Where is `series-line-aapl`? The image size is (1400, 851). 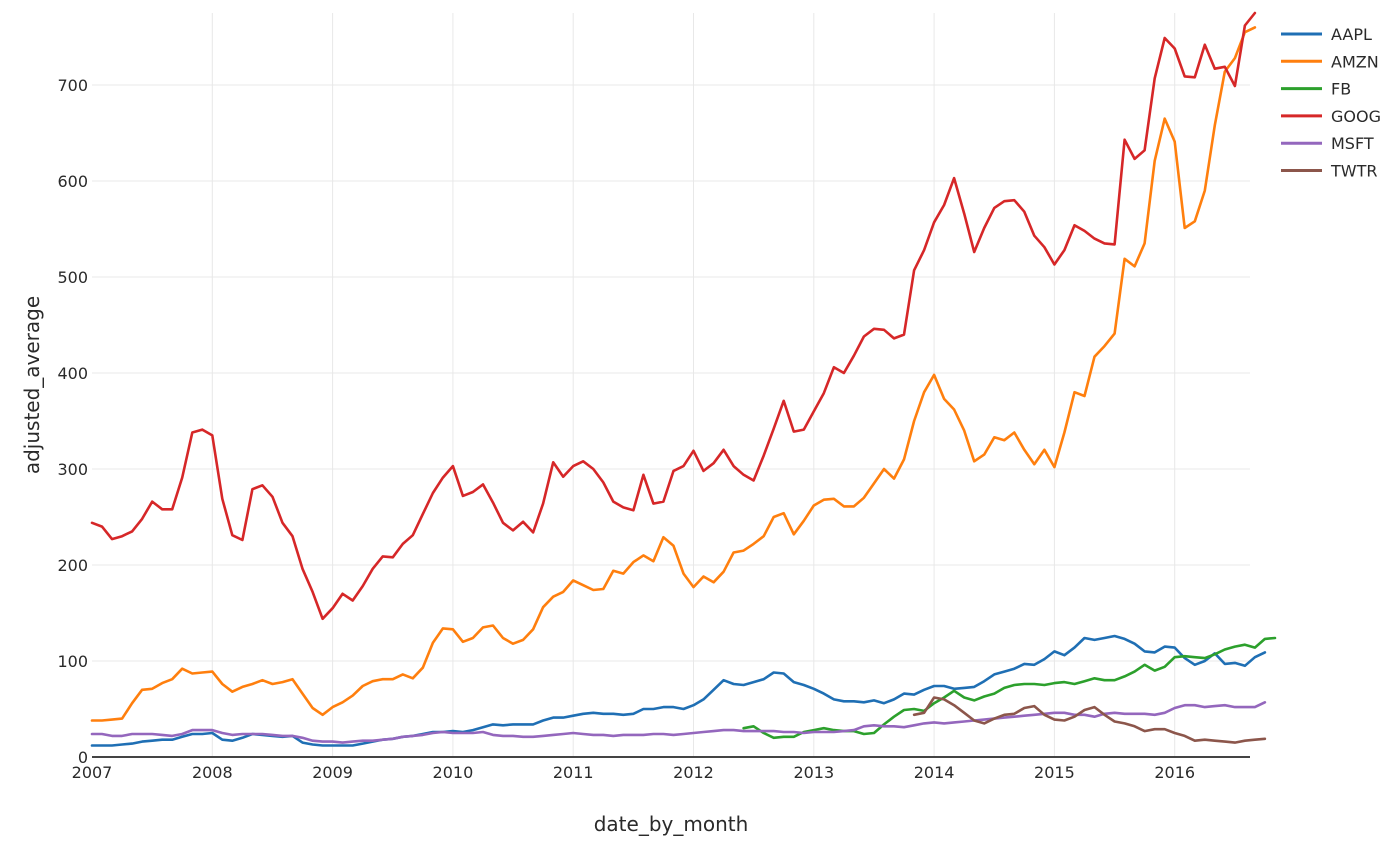 series-line-aapl is located at coordinates (678, 690).